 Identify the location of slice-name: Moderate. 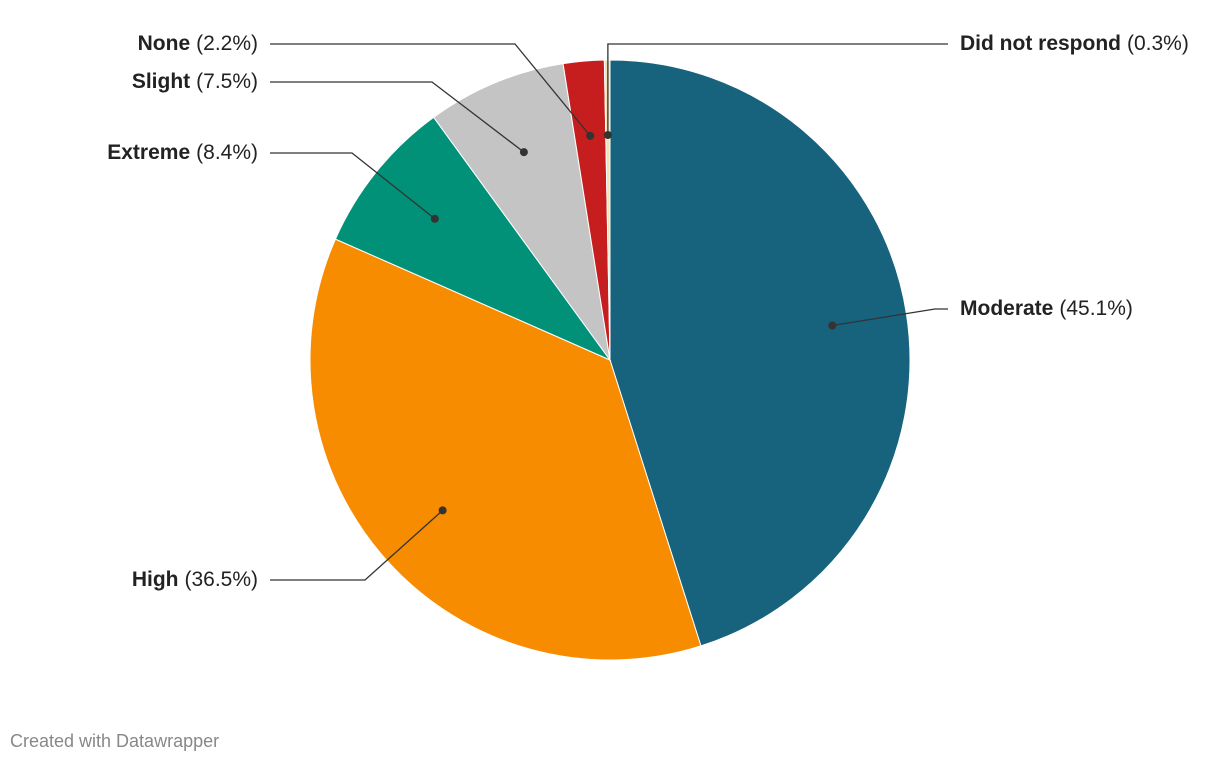
(1006, 308).